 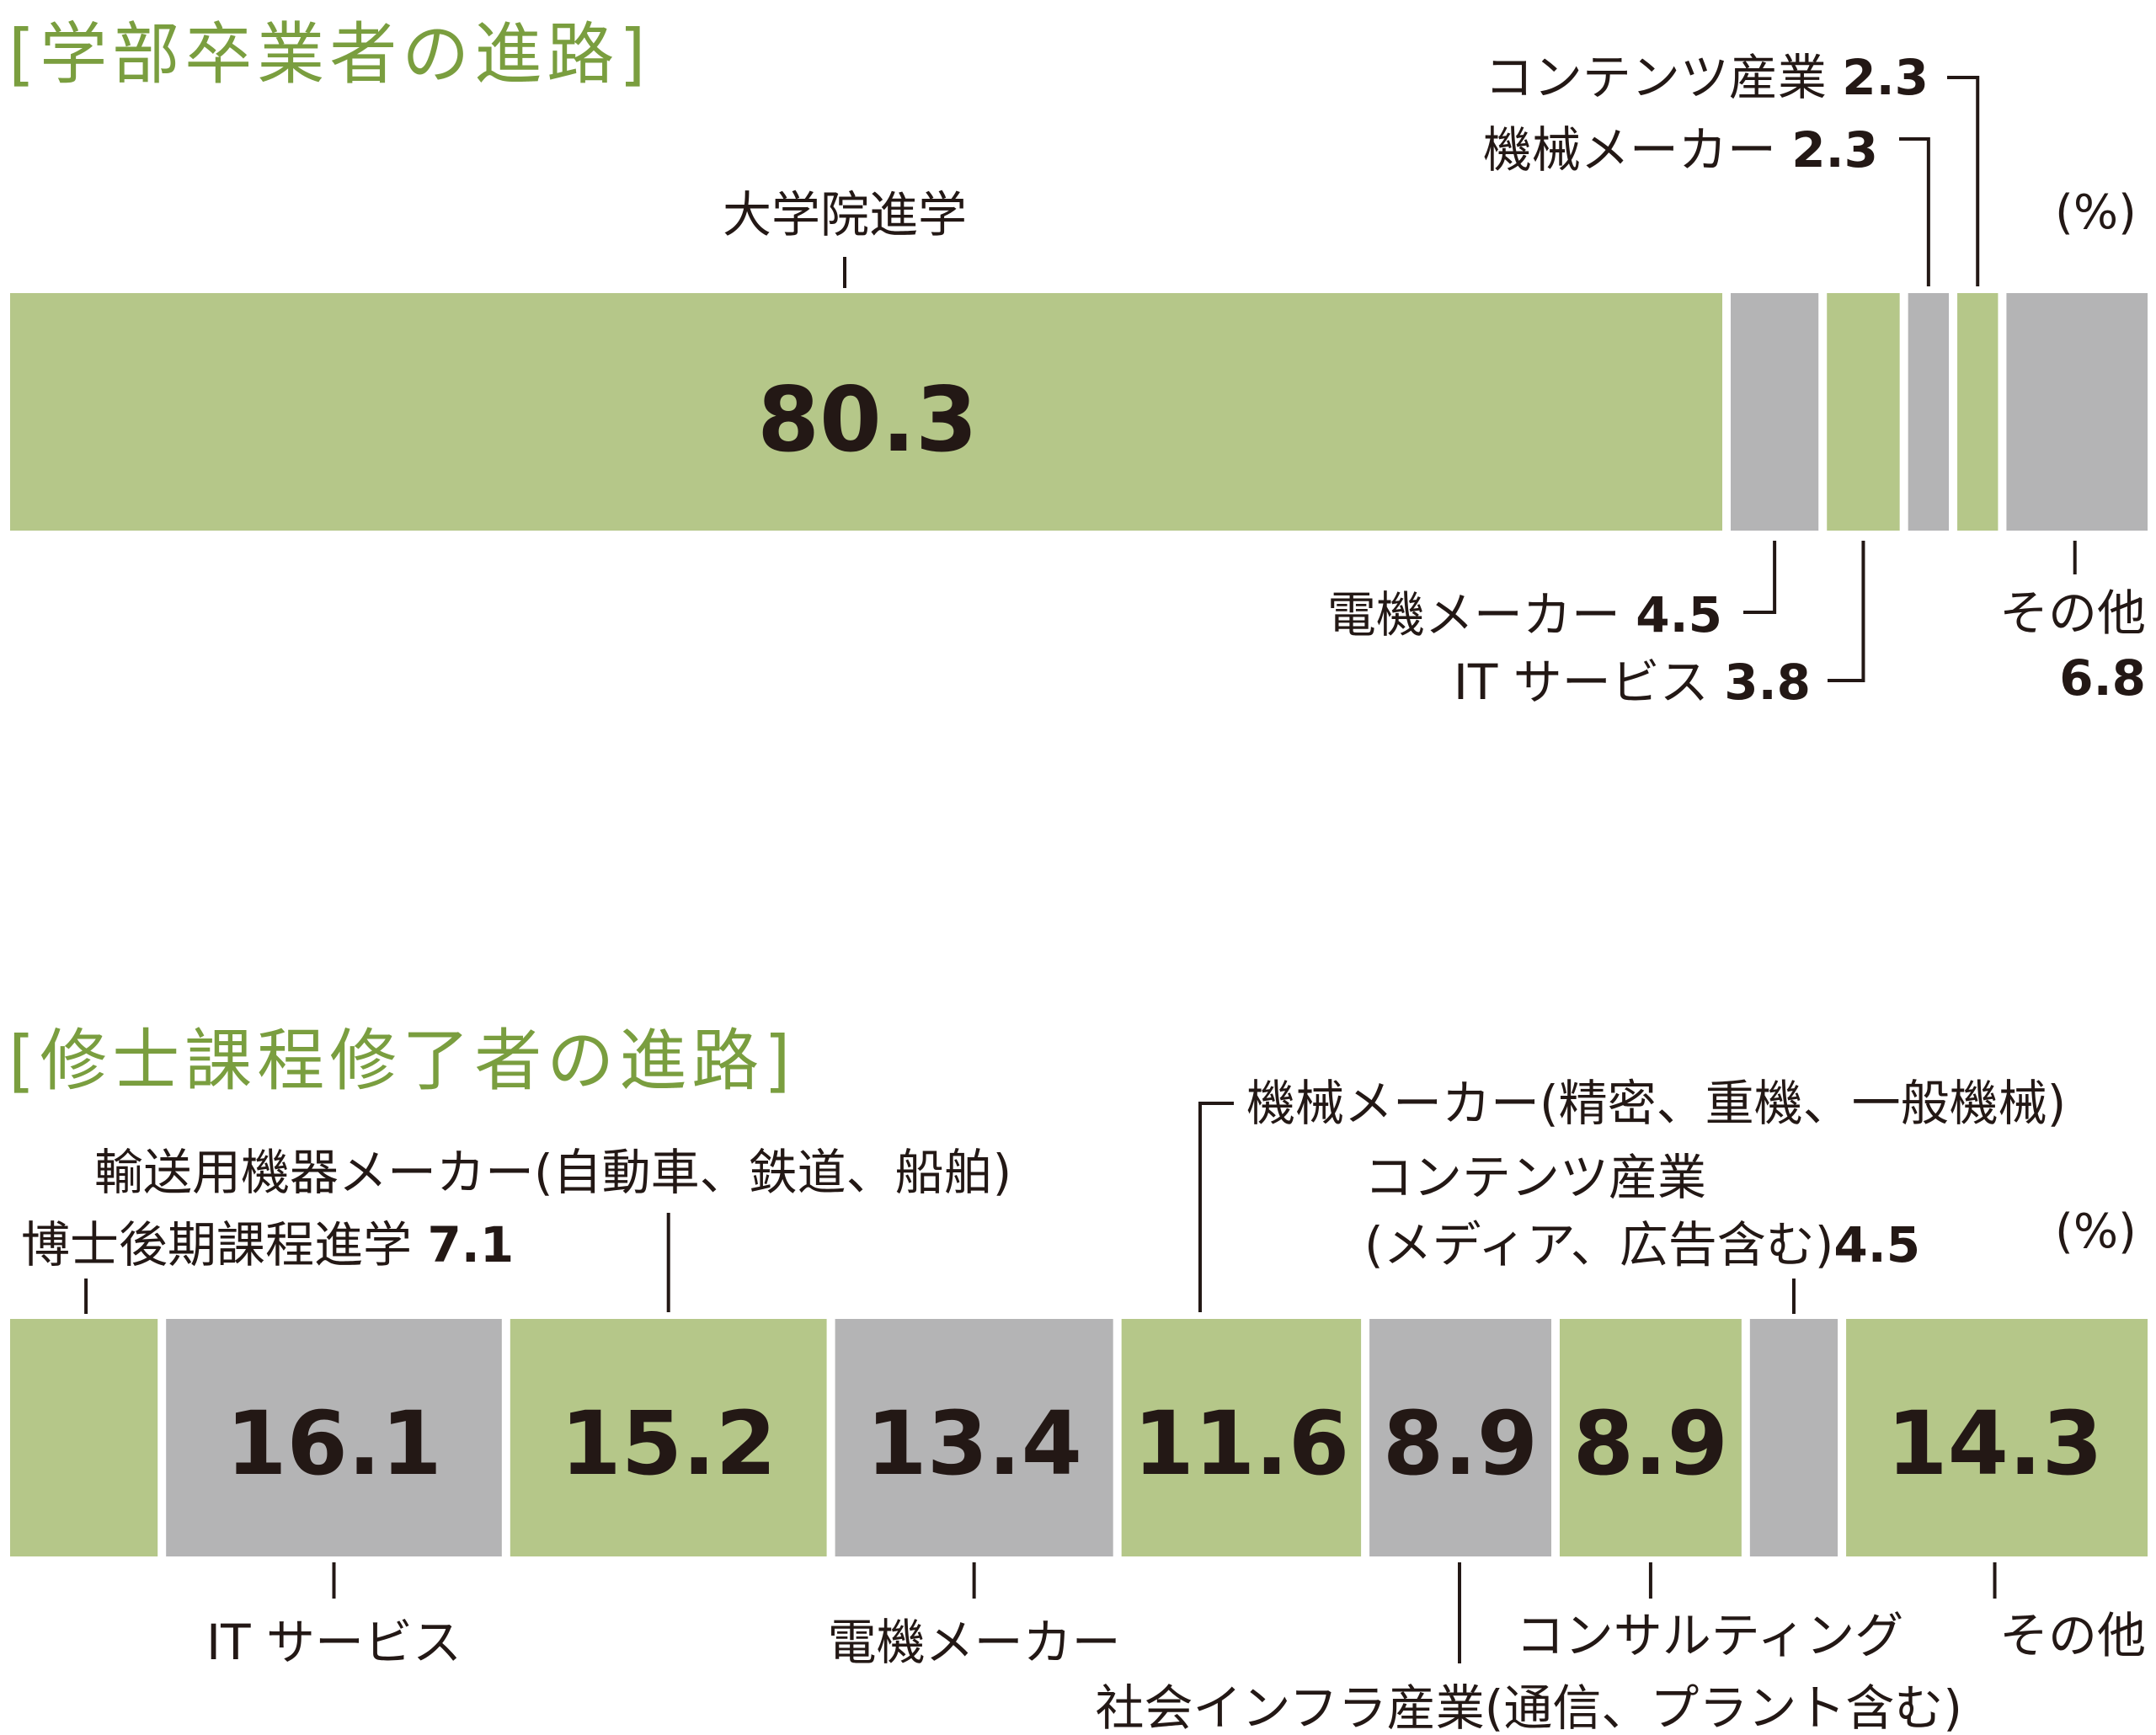 I want to click on chart2-value-label-6: 8.9, so click(x=1650, y=1443).